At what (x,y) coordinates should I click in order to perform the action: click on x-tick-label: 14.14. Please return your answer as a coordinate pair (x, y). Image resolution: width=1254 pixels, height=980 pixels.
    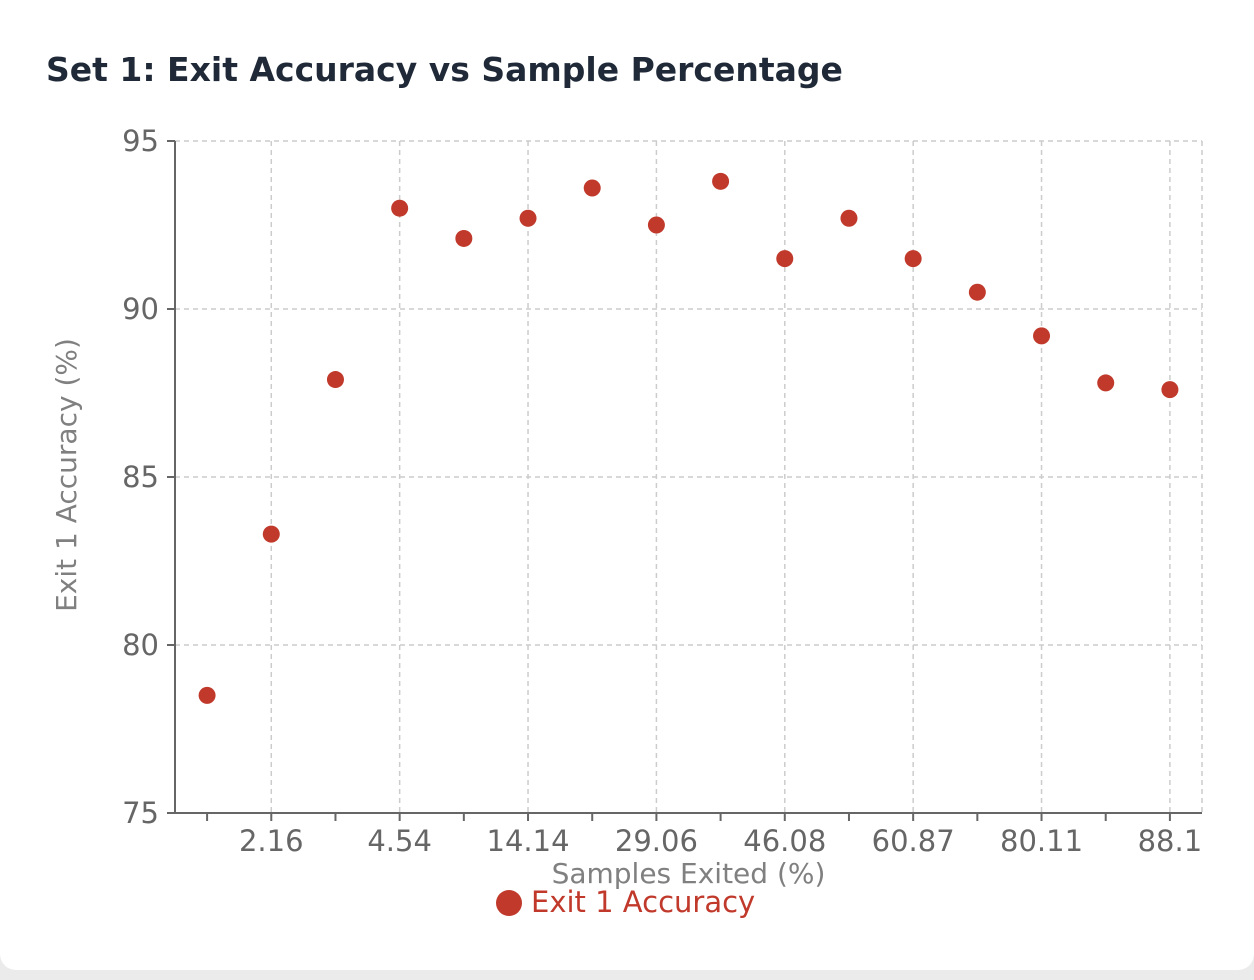
    Looking at the image, I should click on (528, 841).